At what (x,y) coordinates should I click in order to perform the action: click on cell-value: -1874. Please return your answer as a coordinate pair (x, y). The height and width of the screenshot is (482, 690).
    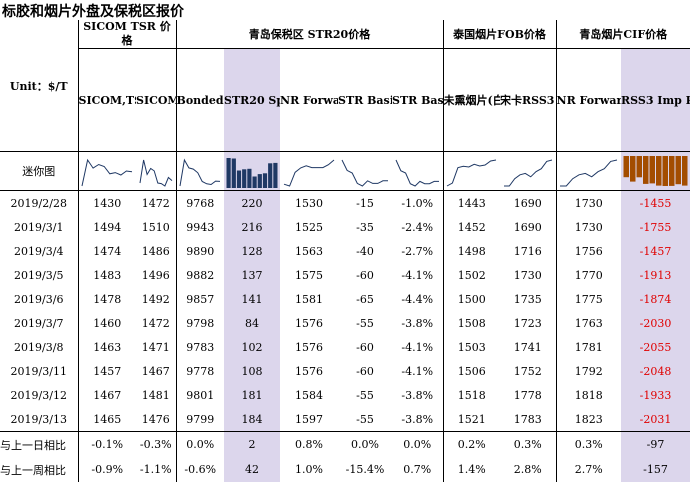
    Looking at the image, I should click on (655, 299).